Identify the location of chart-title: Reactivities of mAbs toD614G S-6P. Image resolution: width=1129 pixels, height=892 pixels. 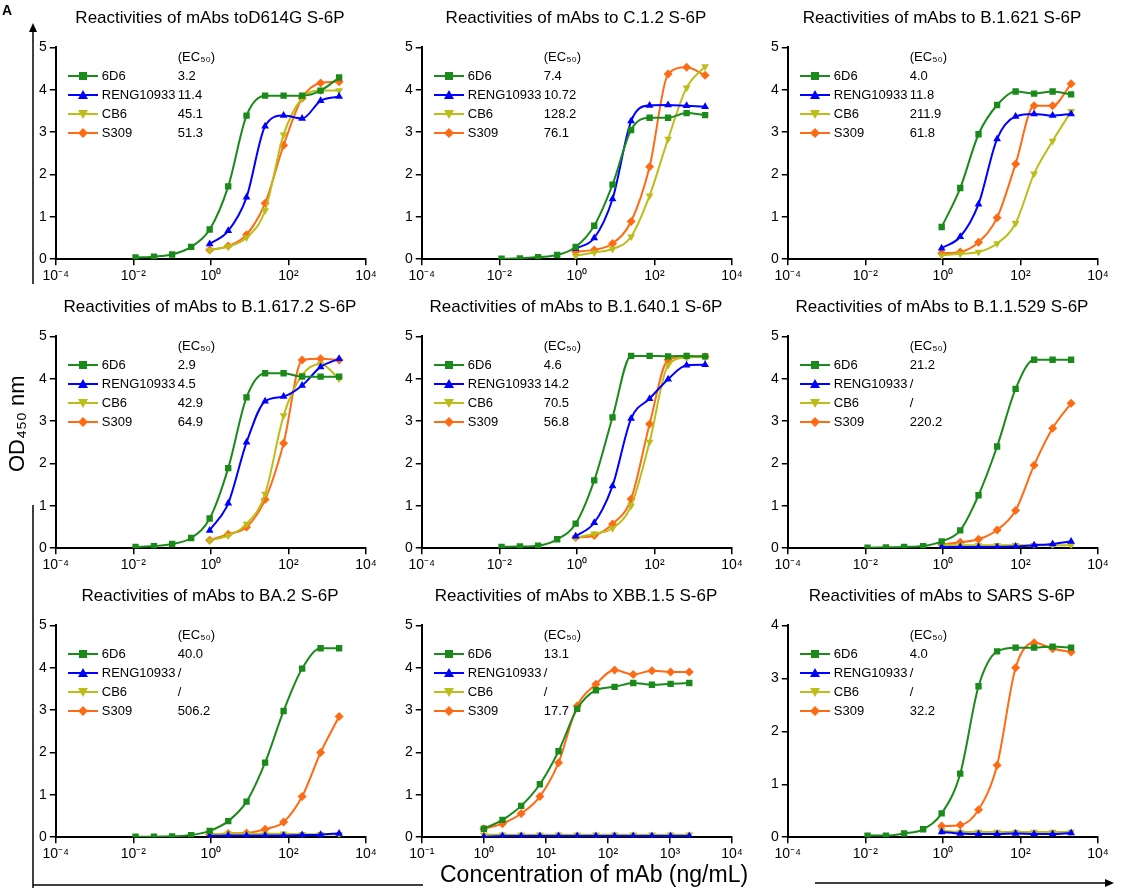
(210, 18).